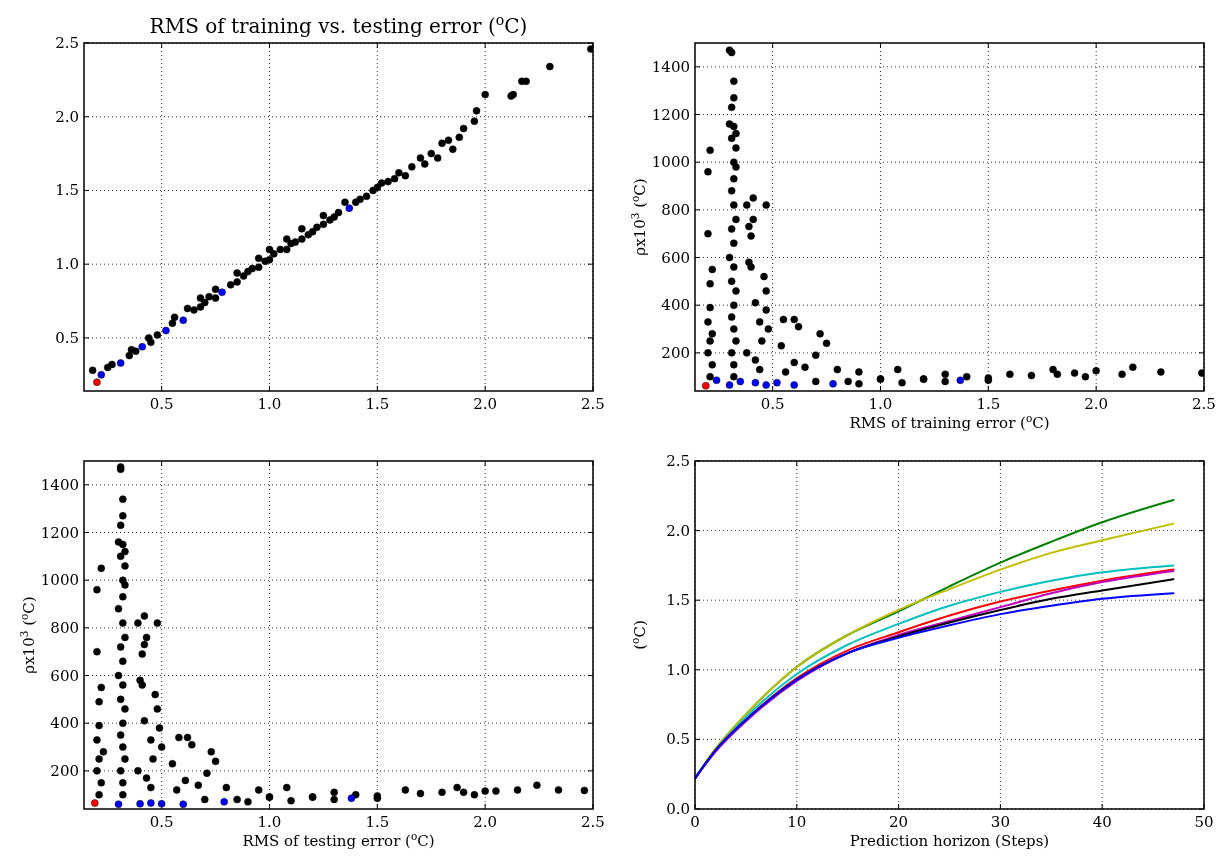 The width and height of the screenshot is (1228, 859). Describe the element at coordinates (949, 841) in the screenshot. I see `x-axis-title: Prediction horizon (Steps)` at that location.